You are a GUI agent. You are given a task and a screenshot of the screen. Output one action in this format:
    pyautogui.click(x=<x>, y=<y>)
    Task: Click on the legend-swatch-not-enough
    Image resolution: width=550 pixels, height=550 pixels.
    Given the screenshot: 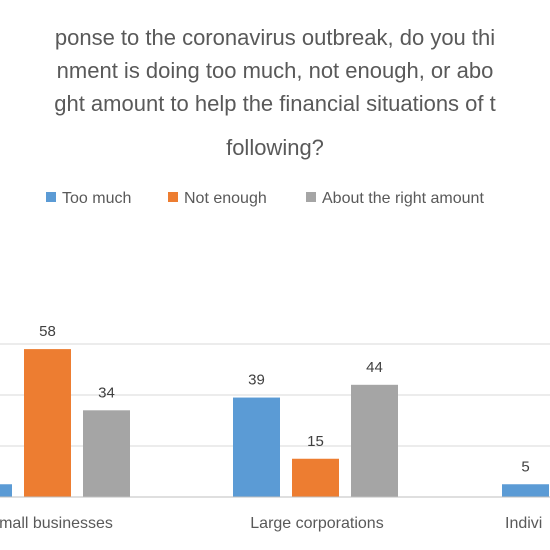 What is the action you would take?
    pyautogui.click(x=173, y=197)
    